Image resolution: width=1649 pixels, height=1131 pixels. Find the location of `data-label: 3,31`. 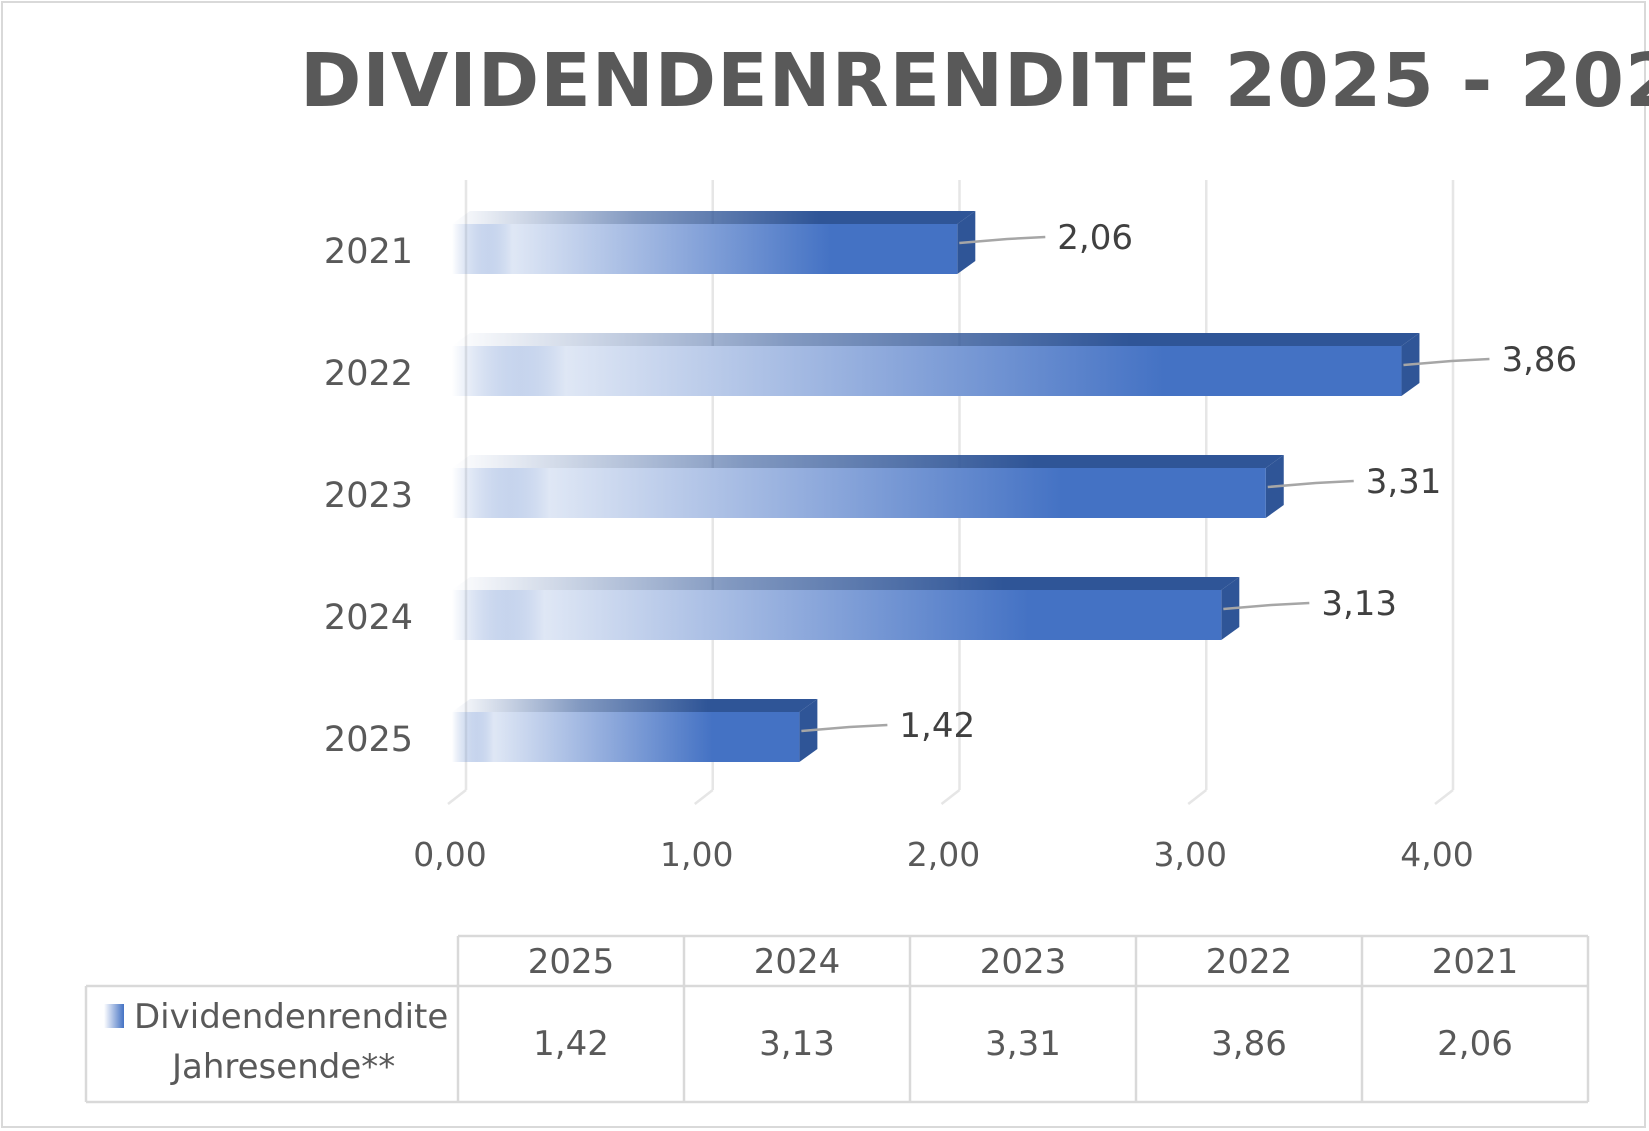

data-label: 3,31 is located at coordinates (1404, 482).